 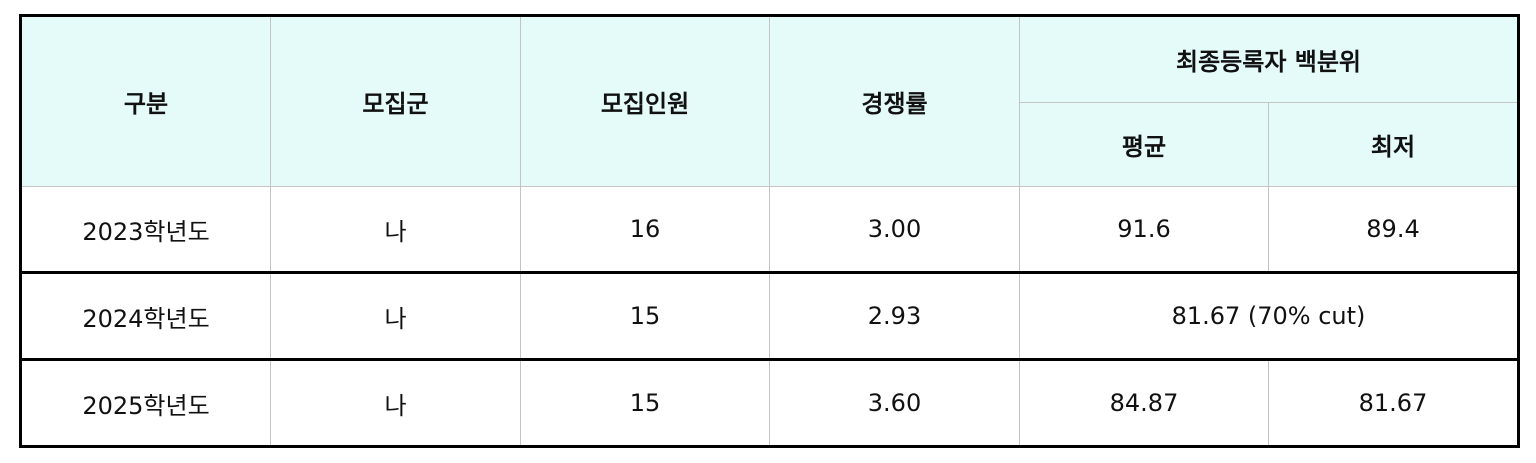 What do you see at coordinates (1393, 144) in the screenshot?
I see `header-lowest: 최저` at bounding box center [1393, 144].